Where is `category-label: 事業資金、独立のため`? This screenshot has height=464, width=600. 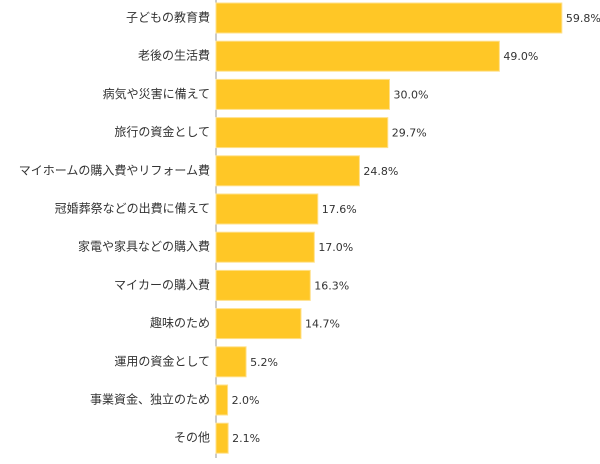
category-label: 事業資金、独立のため is located at coordinates (150, 399).